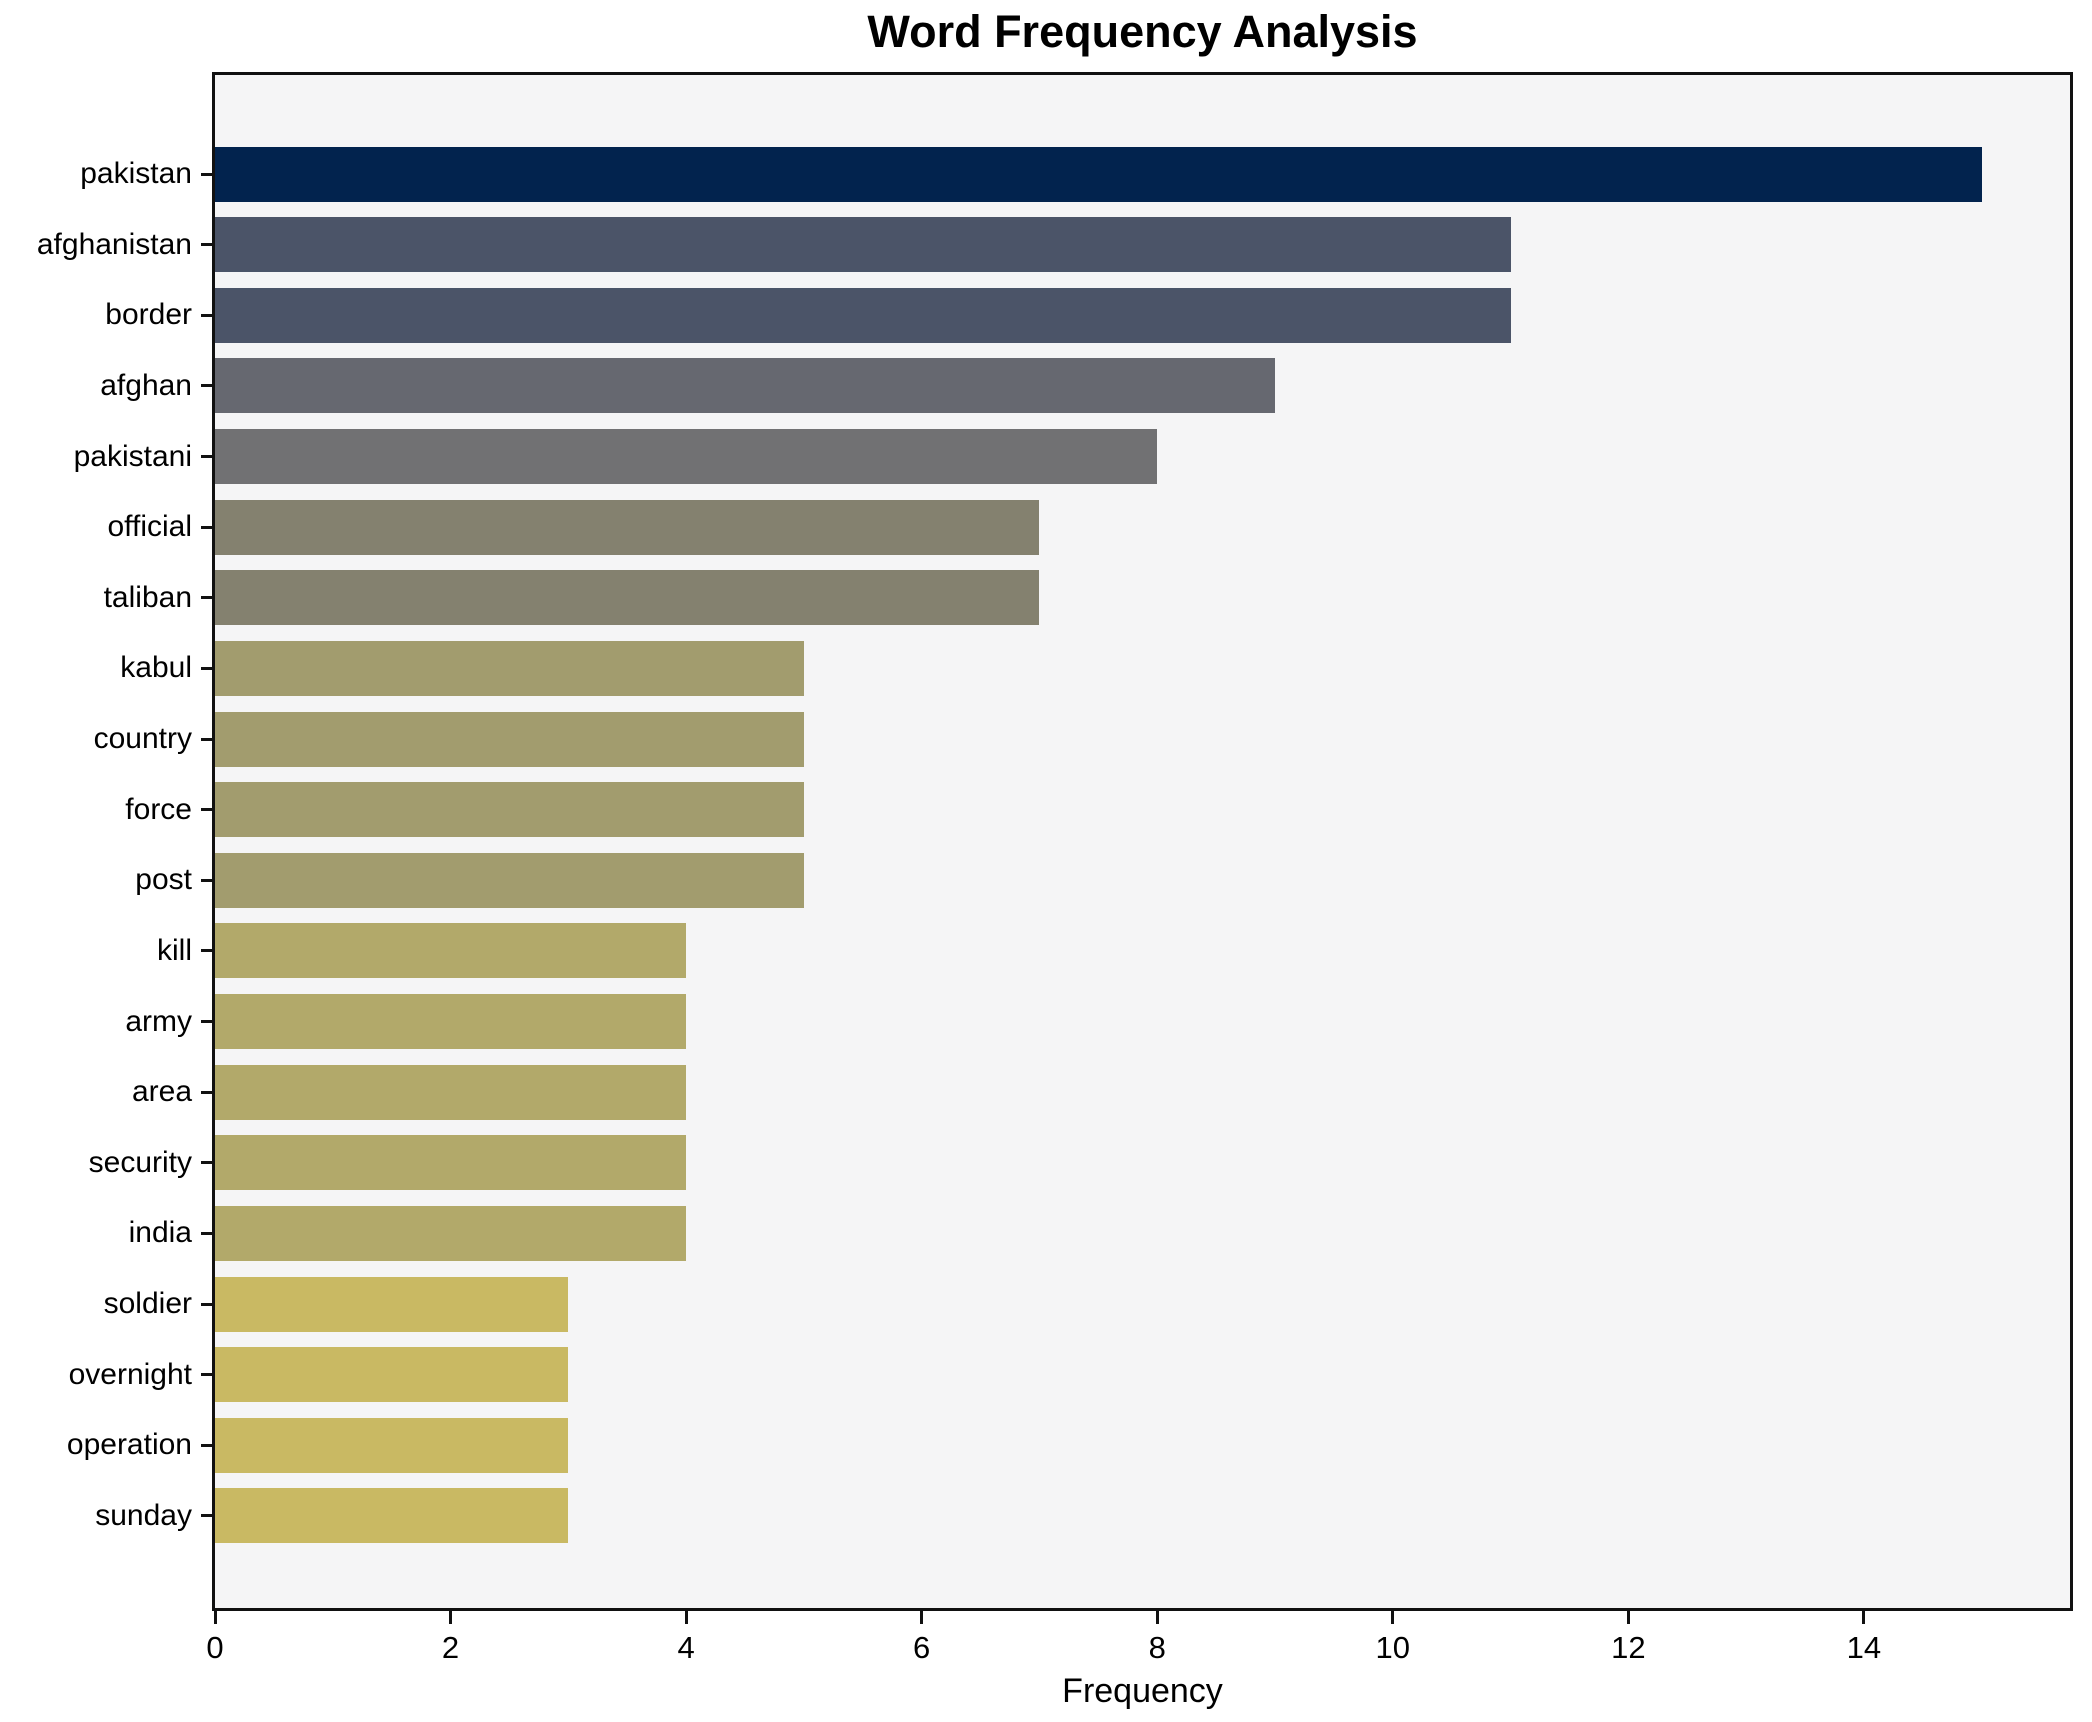 This screenshot has width=2092, height=1722. What do you see at coordinates (215, 1647) in the screenshot?
I see `x-tick-label-0: 0` at bounding box center [215, 1647].